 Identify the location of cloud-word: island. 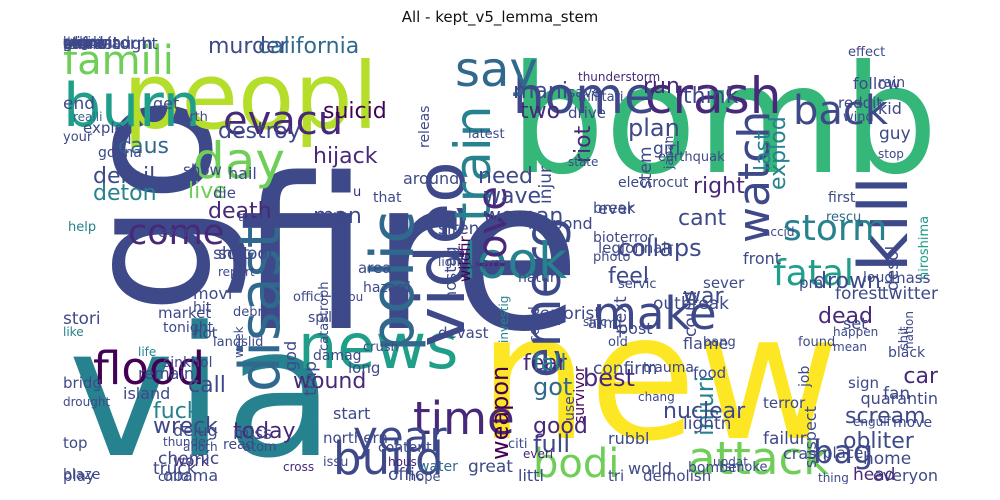
(147, 393).